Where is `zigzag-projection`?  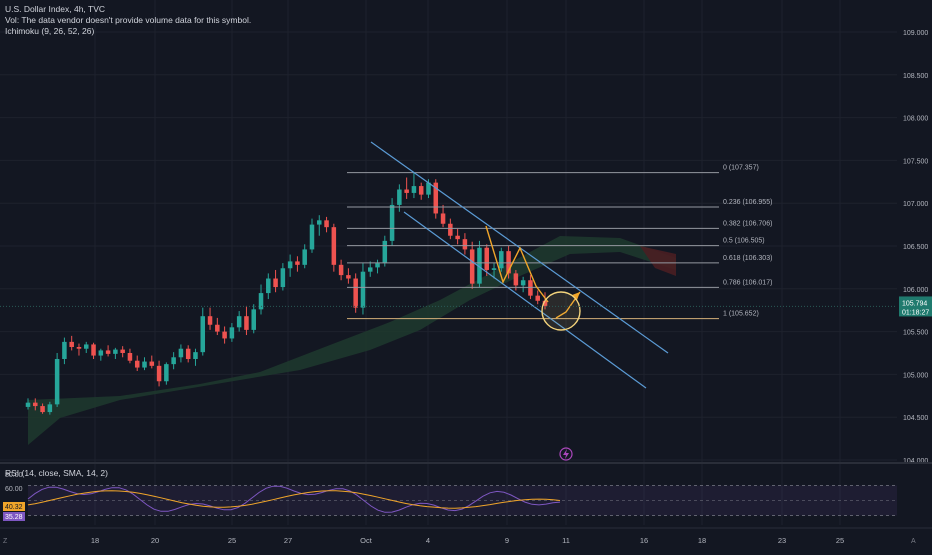
zigzag-projection is located at coordinates (517, 264).